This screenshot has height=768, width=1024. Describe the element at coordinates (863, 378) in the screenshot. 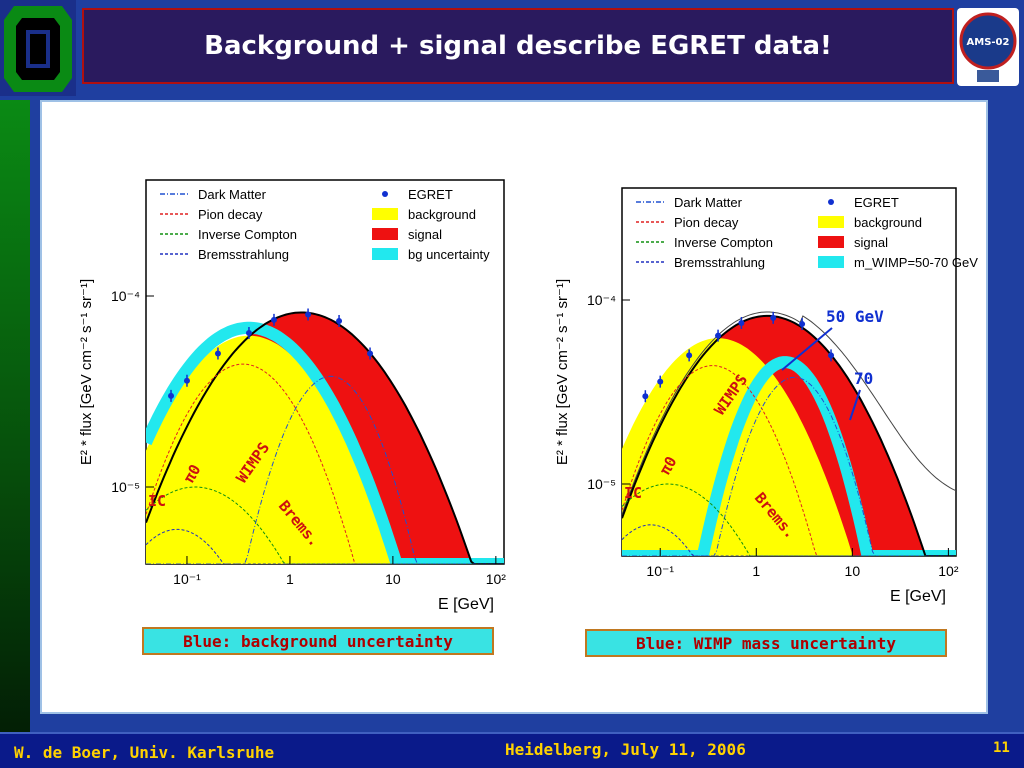

I see `annotation-70: 70` at that location.